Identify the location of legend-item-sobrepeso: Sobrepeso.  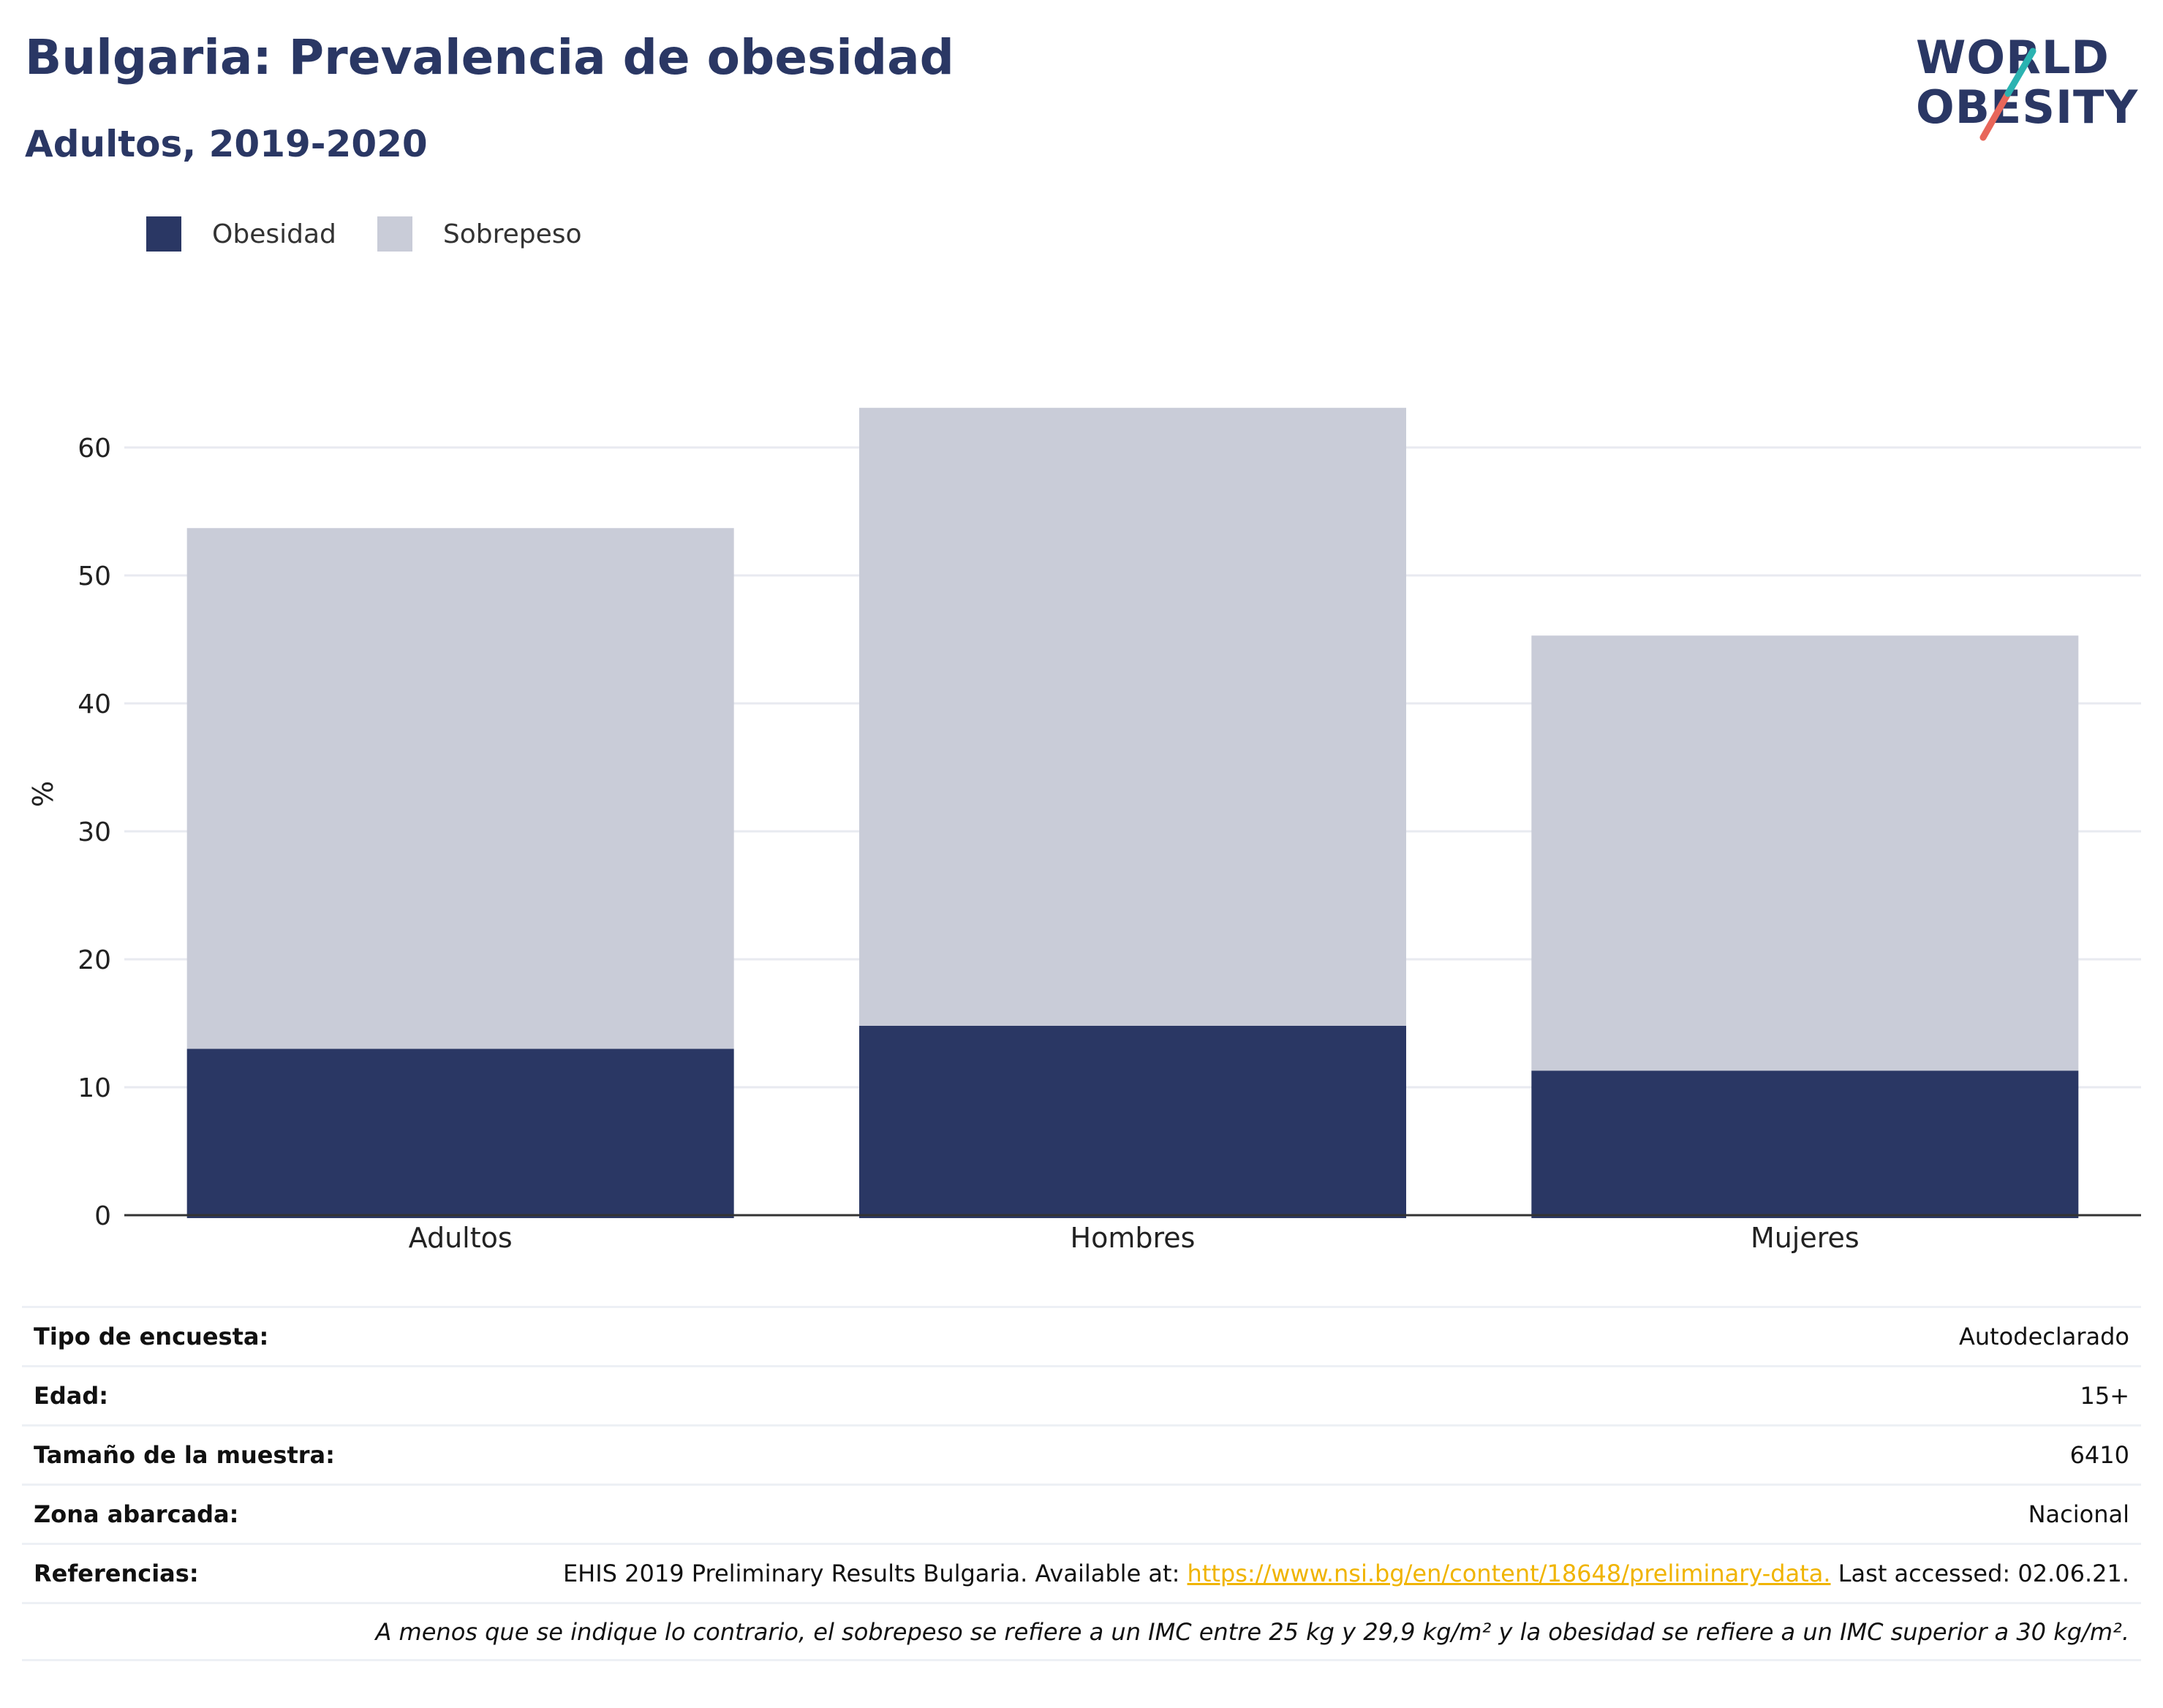
(479, 234).